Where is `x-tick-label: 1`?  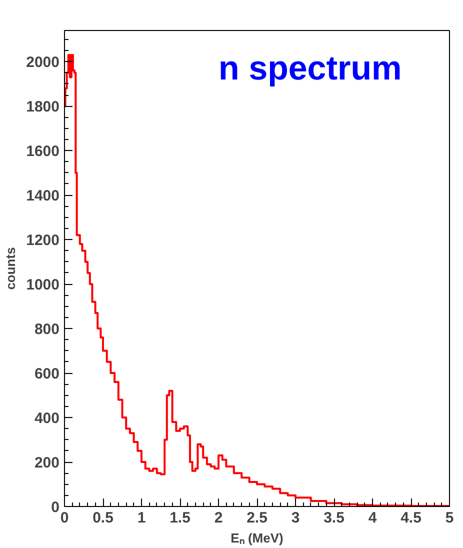 x-tick-label: 1 is located at coordinates (141, 518).